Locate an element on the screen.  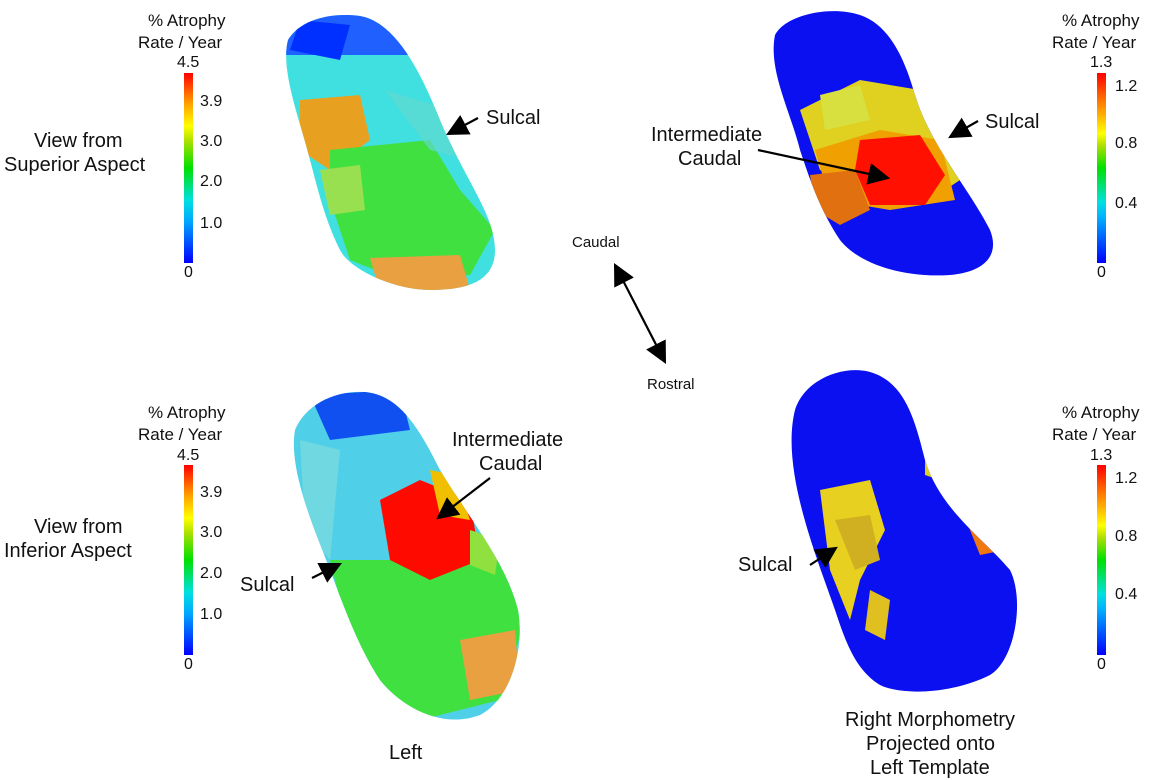
colorbar-bl is located at coordinates (188, 560).